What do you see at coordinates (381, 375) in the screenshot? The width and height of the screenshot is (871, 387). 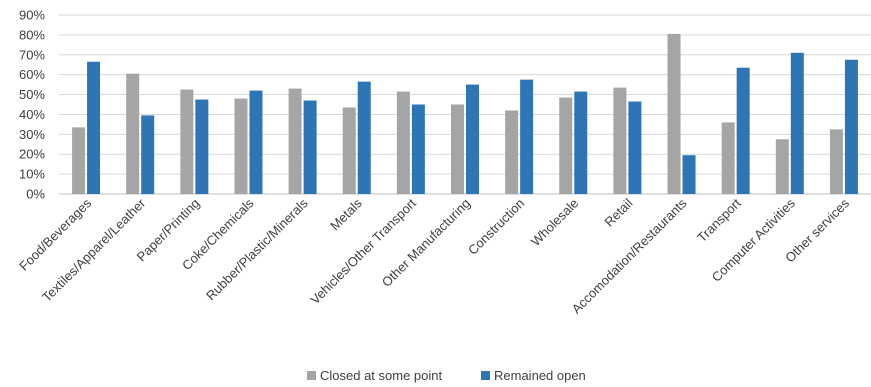 I see `legend-label: Closed at some point` at bounding box center [381, 375].